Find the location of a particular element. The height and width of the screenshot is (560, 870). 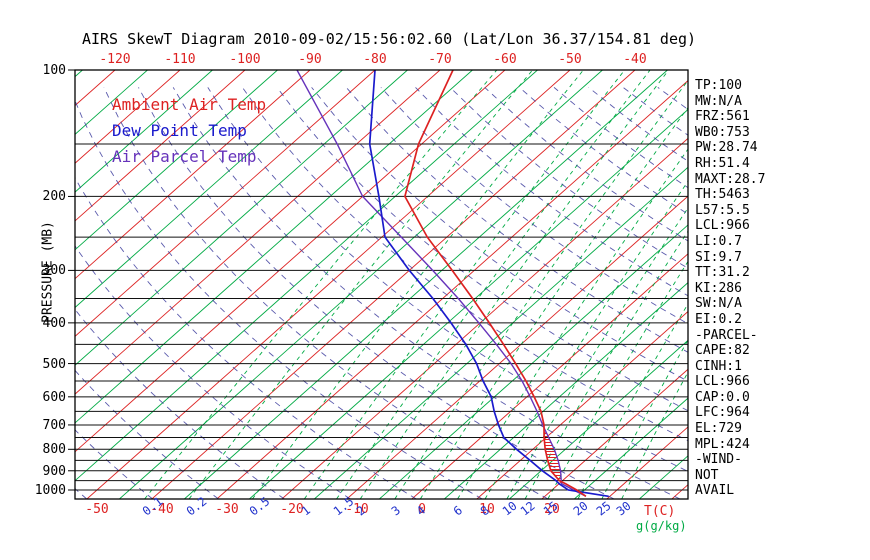

bottom-temp-label: 10 is located at coordinates (487, 509).